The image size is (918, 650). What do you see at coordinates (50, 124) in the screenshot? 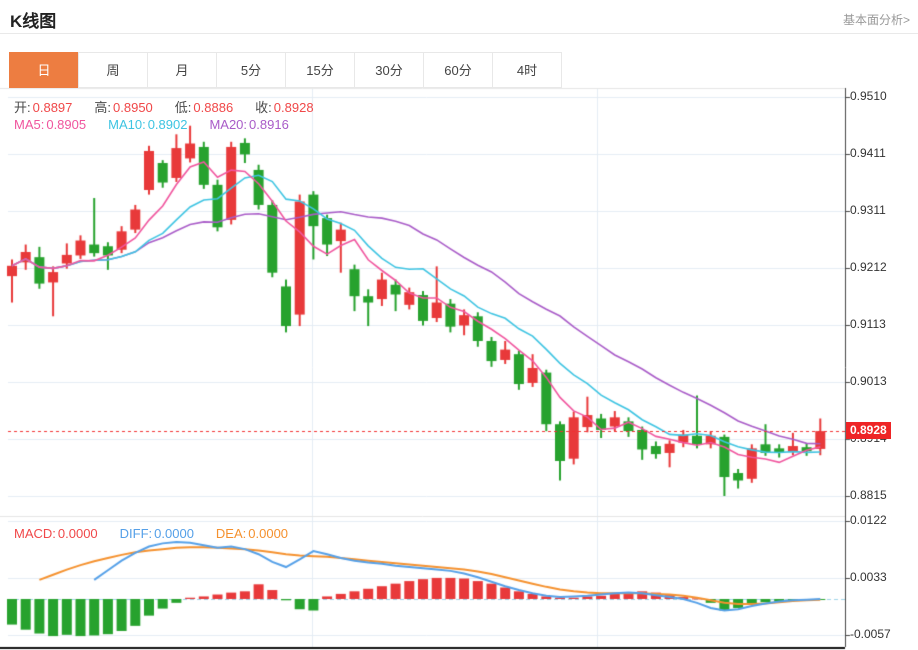
I see `legend-item: MA5: 0.8905` at bounding box center [50, 124].